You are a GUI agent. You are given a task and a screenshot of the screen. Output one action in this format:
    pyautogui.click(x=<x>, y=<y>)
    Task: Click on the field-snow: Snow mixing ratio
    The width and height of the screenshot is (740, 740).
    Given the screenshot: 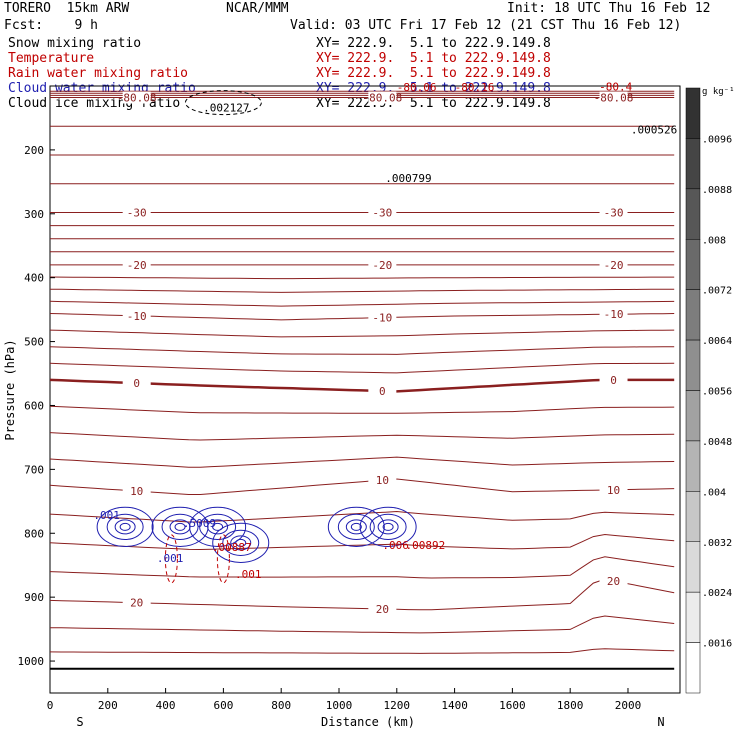 What is the action you would take?
    pyautogui.click(x=75, y=43)
    